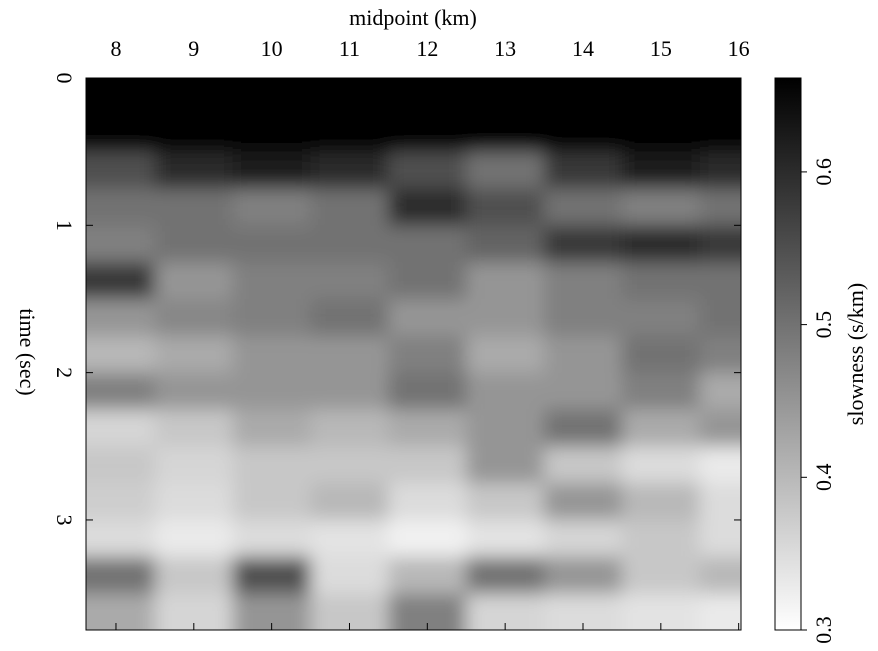  Describe the element at coordinates (64, 372) in the screenshot. I see `y-tick-label: 2` at that location.